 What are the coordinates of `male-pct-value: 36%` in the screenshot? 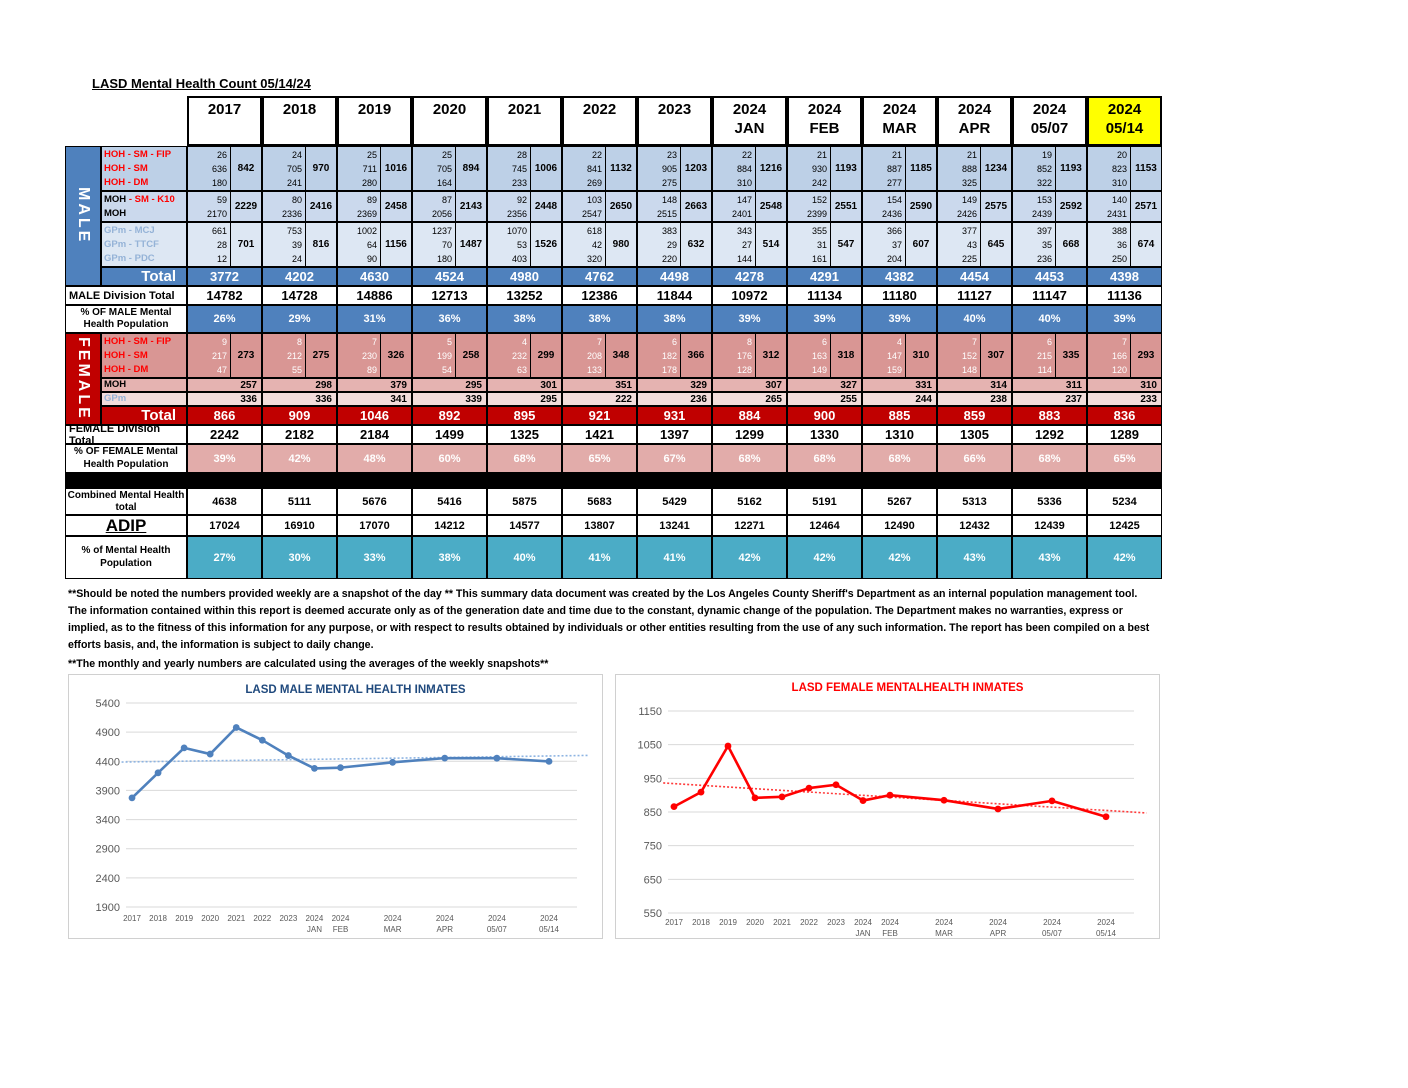 It's located at (449, 319).